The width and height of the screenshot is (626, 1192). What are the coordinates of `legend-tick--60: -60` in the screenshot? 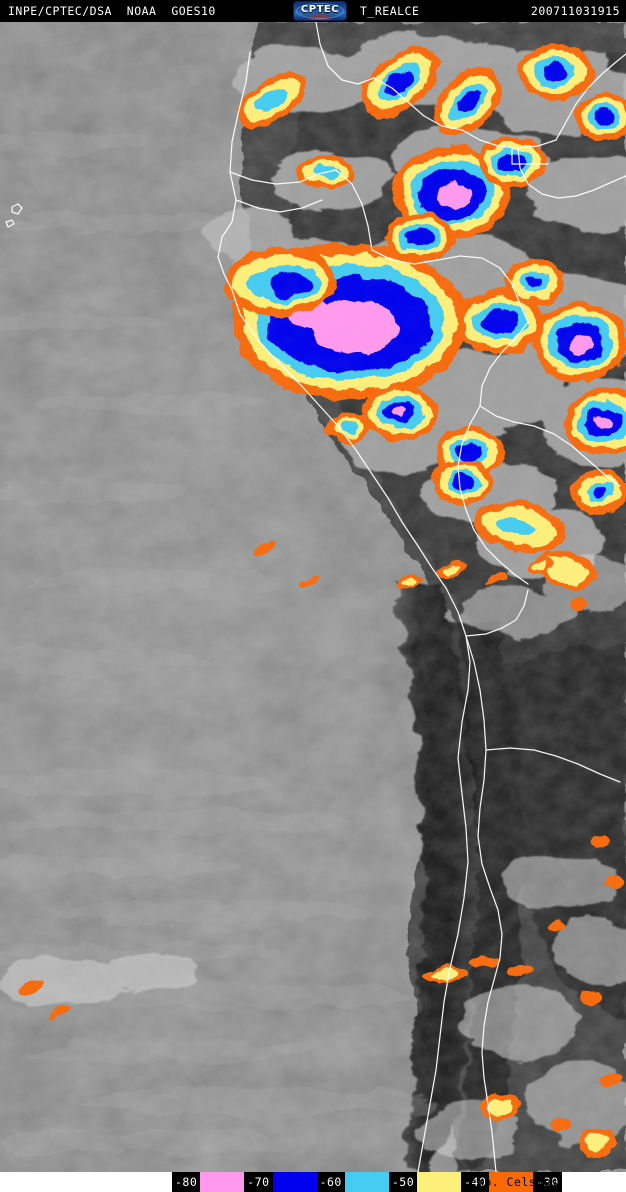 It's located at (330, 1182).